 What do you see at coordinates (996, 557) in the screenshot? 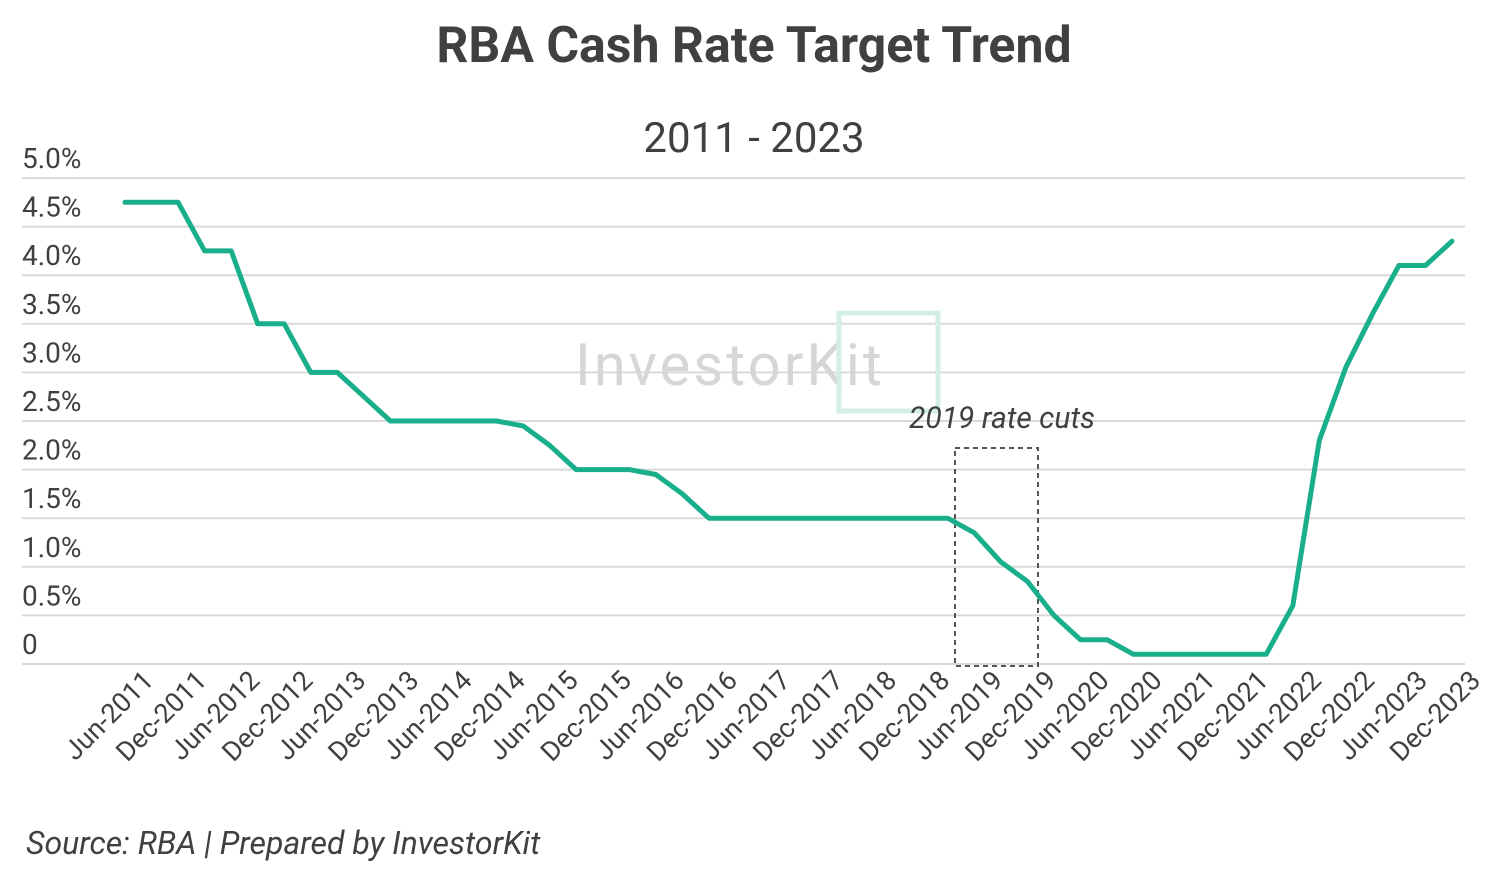
I see `annotation-box` at bounding box center [996, 557].